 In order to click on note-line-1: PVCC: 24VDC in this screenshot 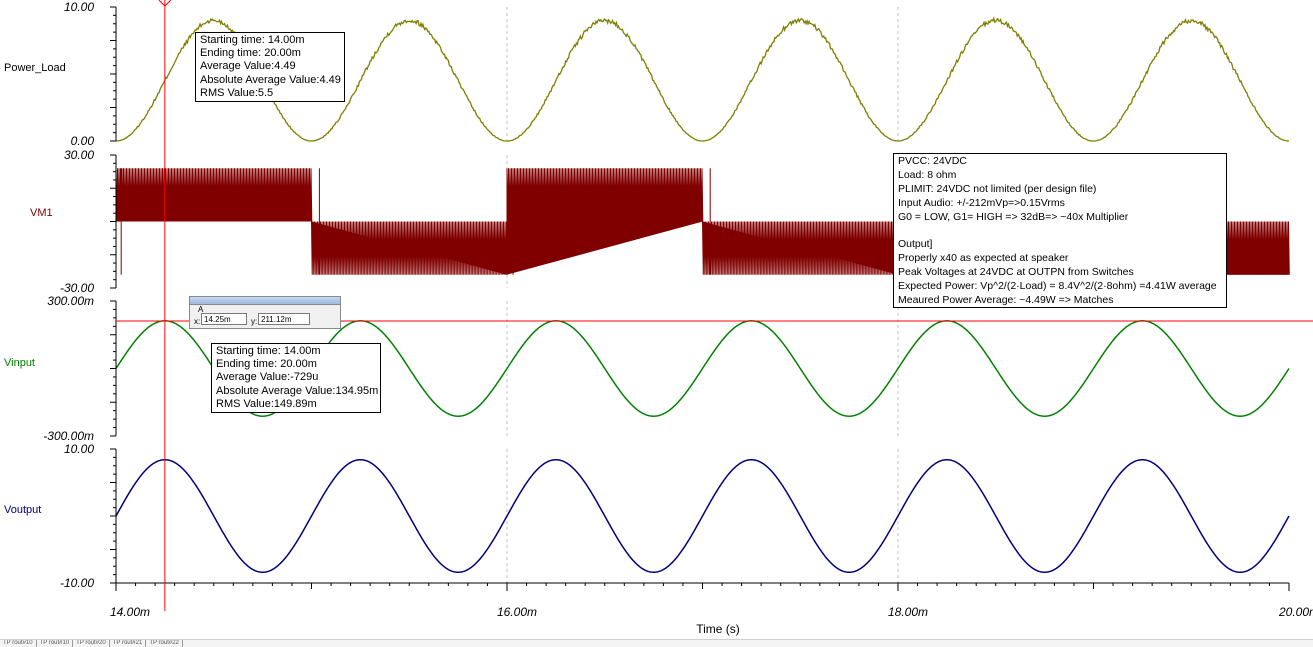, I will do `click(932, 161)`.